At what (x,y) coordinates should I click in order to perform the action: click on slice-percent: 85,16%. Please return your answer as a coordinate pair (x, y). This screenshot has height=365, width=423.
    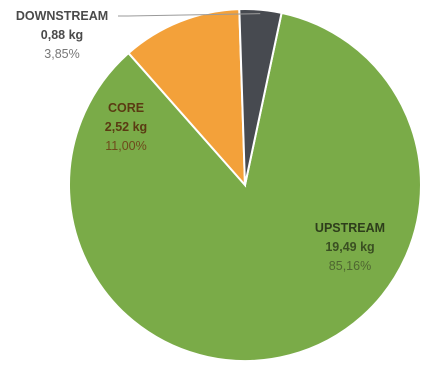
    Looking at the image, I should click on (350, 266).